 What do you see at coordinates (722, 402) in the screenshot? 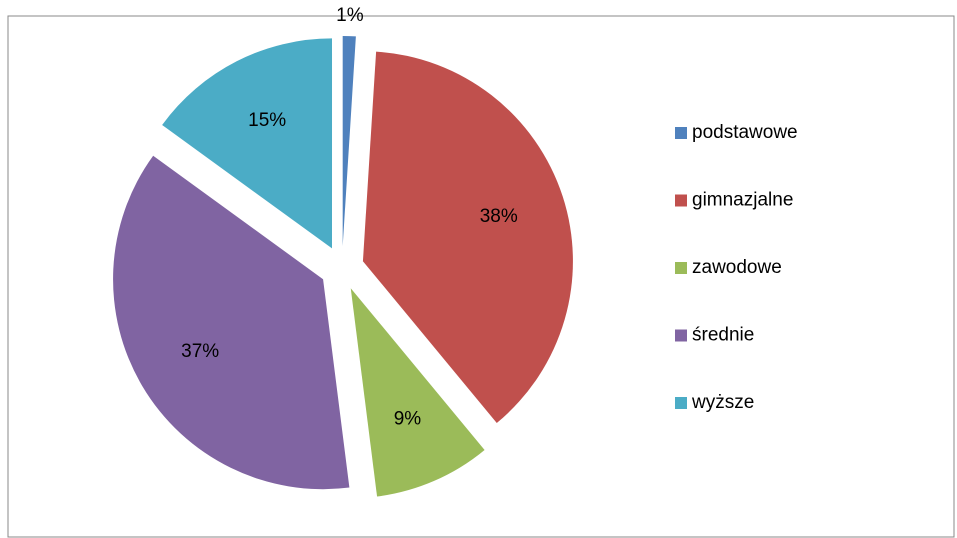
I see `legend-label: wyższe` at bounding box center [722, 402].